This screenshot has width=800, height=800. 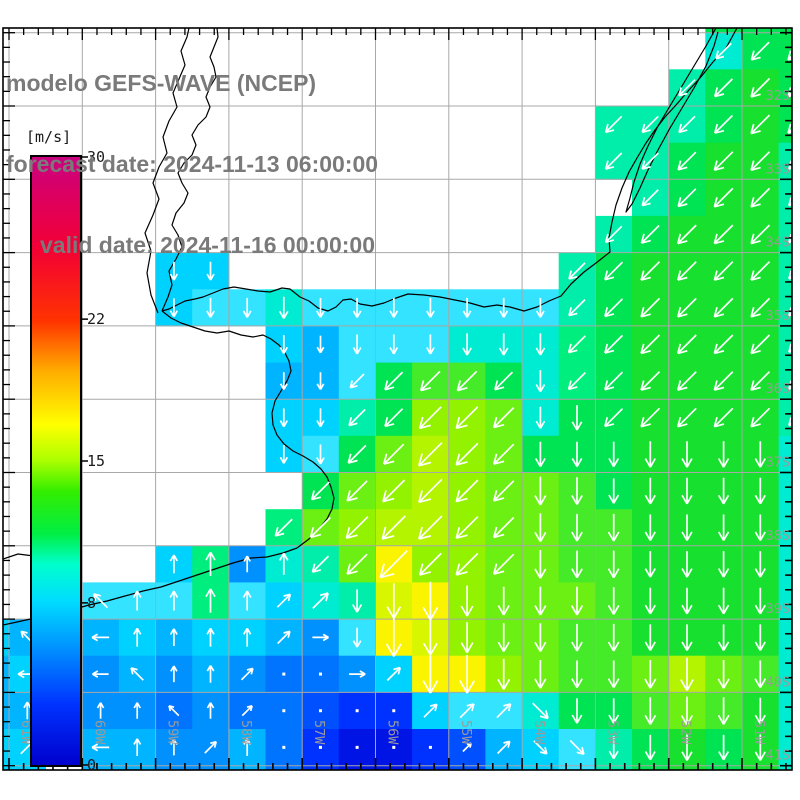 What do you see at coordinates (161, 83) in the screenshot?
I see `model-title: modelo GEFS-WAVE (NCEP)` at bounding box center [161, 83].